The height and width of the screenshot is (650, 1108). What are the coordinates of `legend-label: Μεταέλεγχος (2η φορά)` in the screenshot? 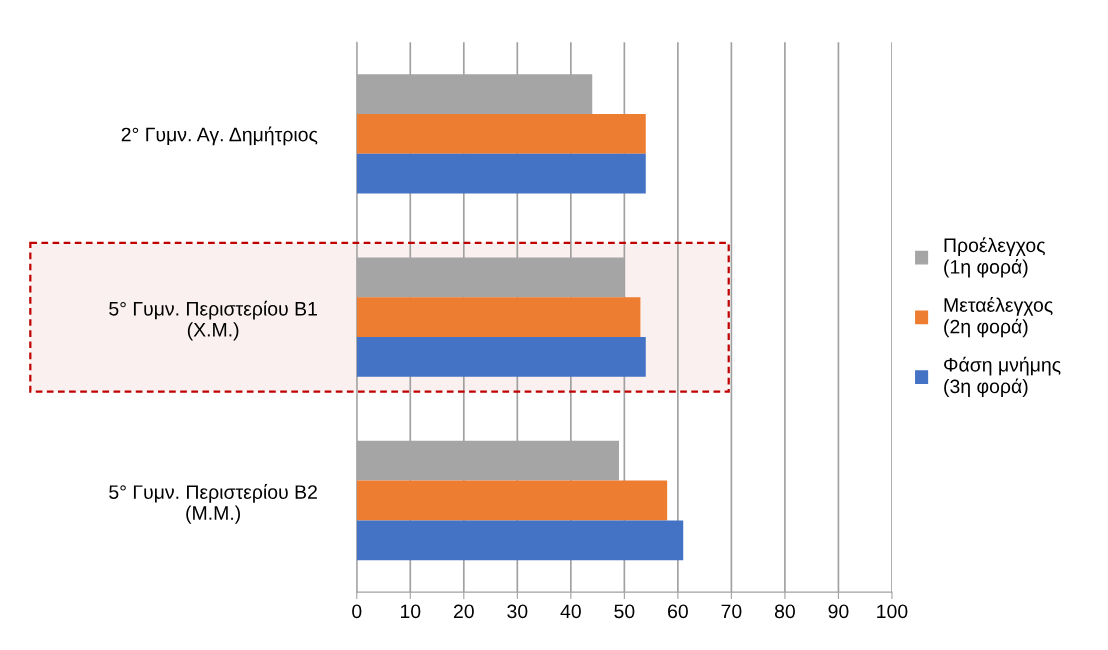 It's located at (998, 317).